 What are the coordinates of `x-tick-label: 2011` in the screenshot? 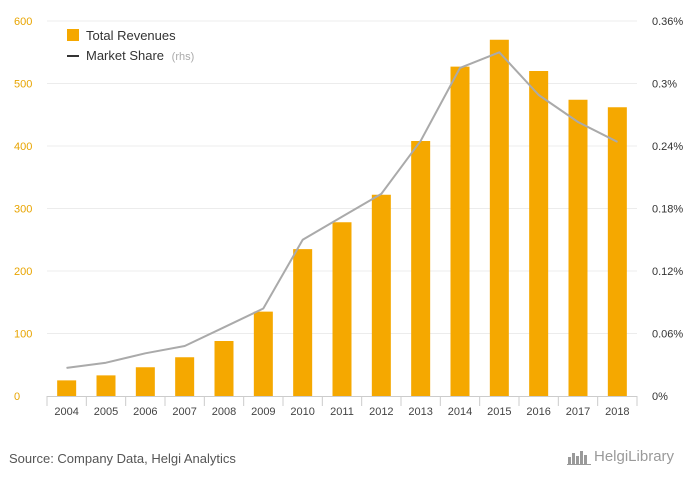 It's located at (342, 412).